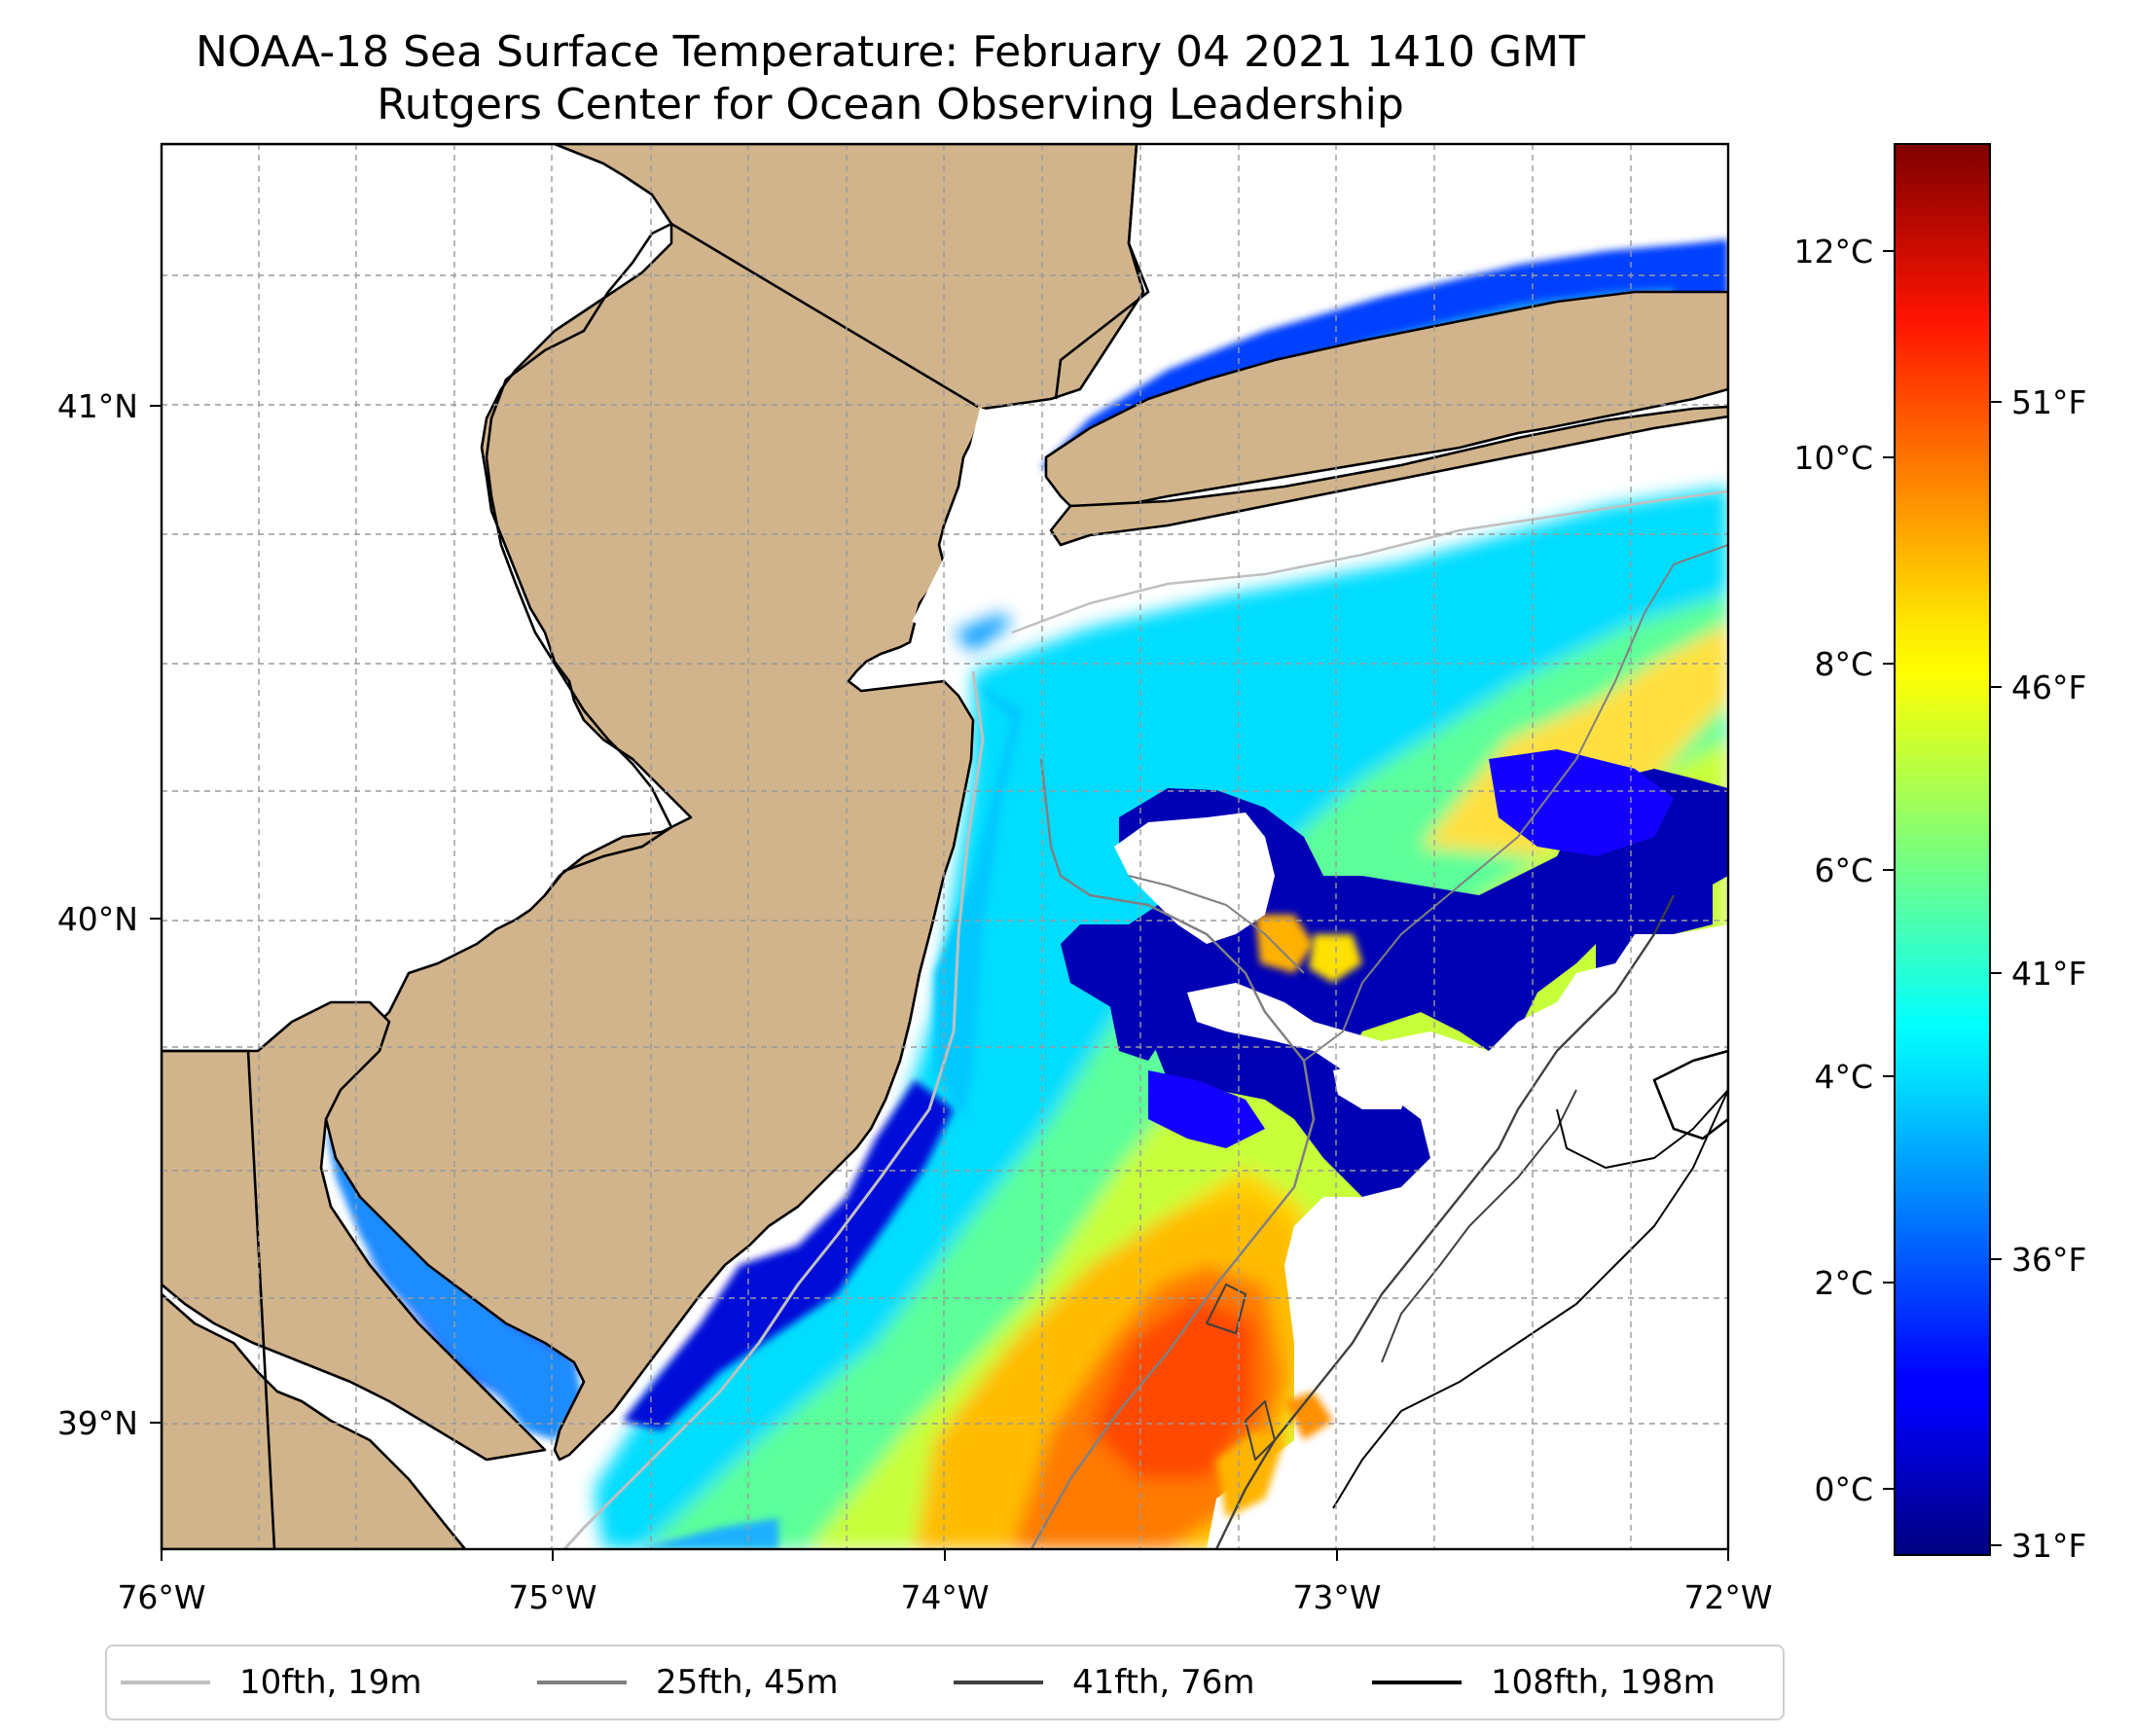 This screenshot has height=1736, width=2132. Describe the element at coordinates (2049, 688) in the screenshot. I see `colorbar-f-label-46: 46°F` at that location.